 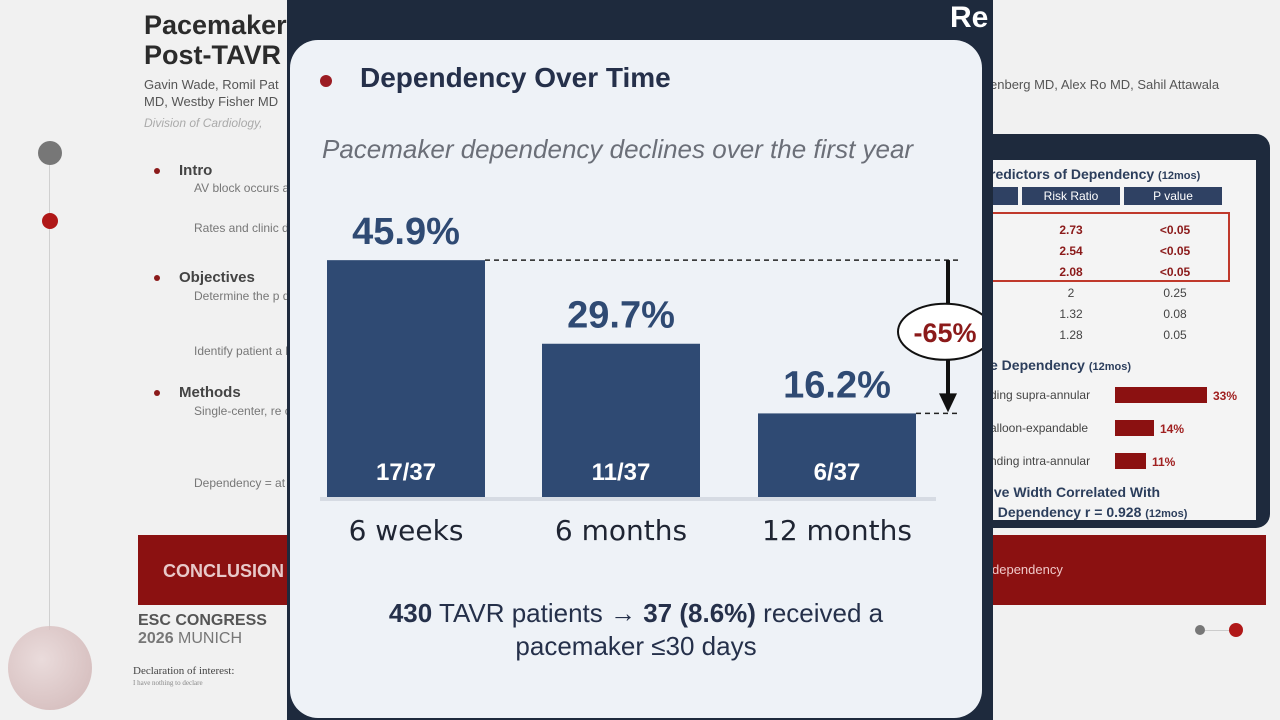 I want to click on predictors-title: redictors of Dependency (12mos), so click(x=1095, y=174).